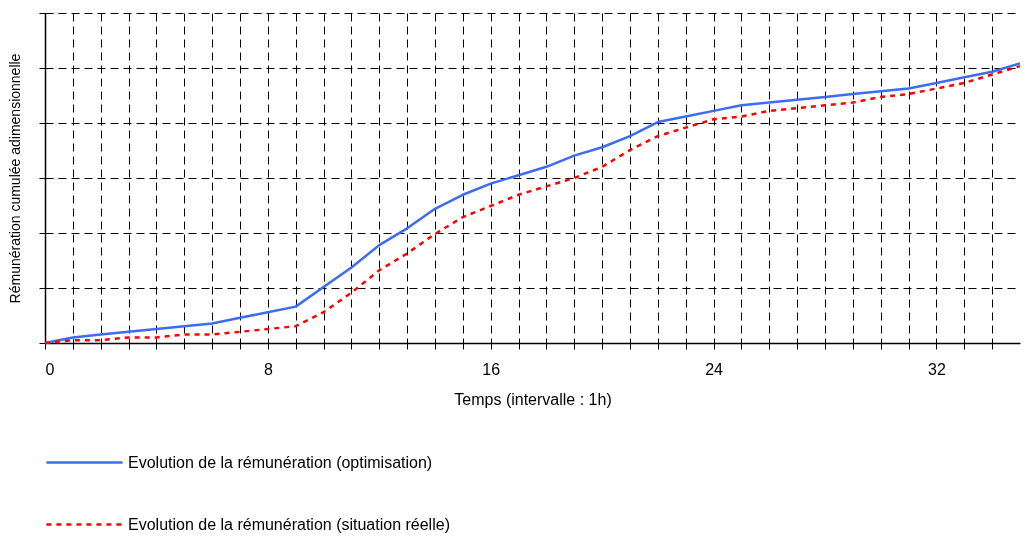 This screenshot has height=548, width=1032. I want to click on x-tick-label: 24, so click(714, 369).